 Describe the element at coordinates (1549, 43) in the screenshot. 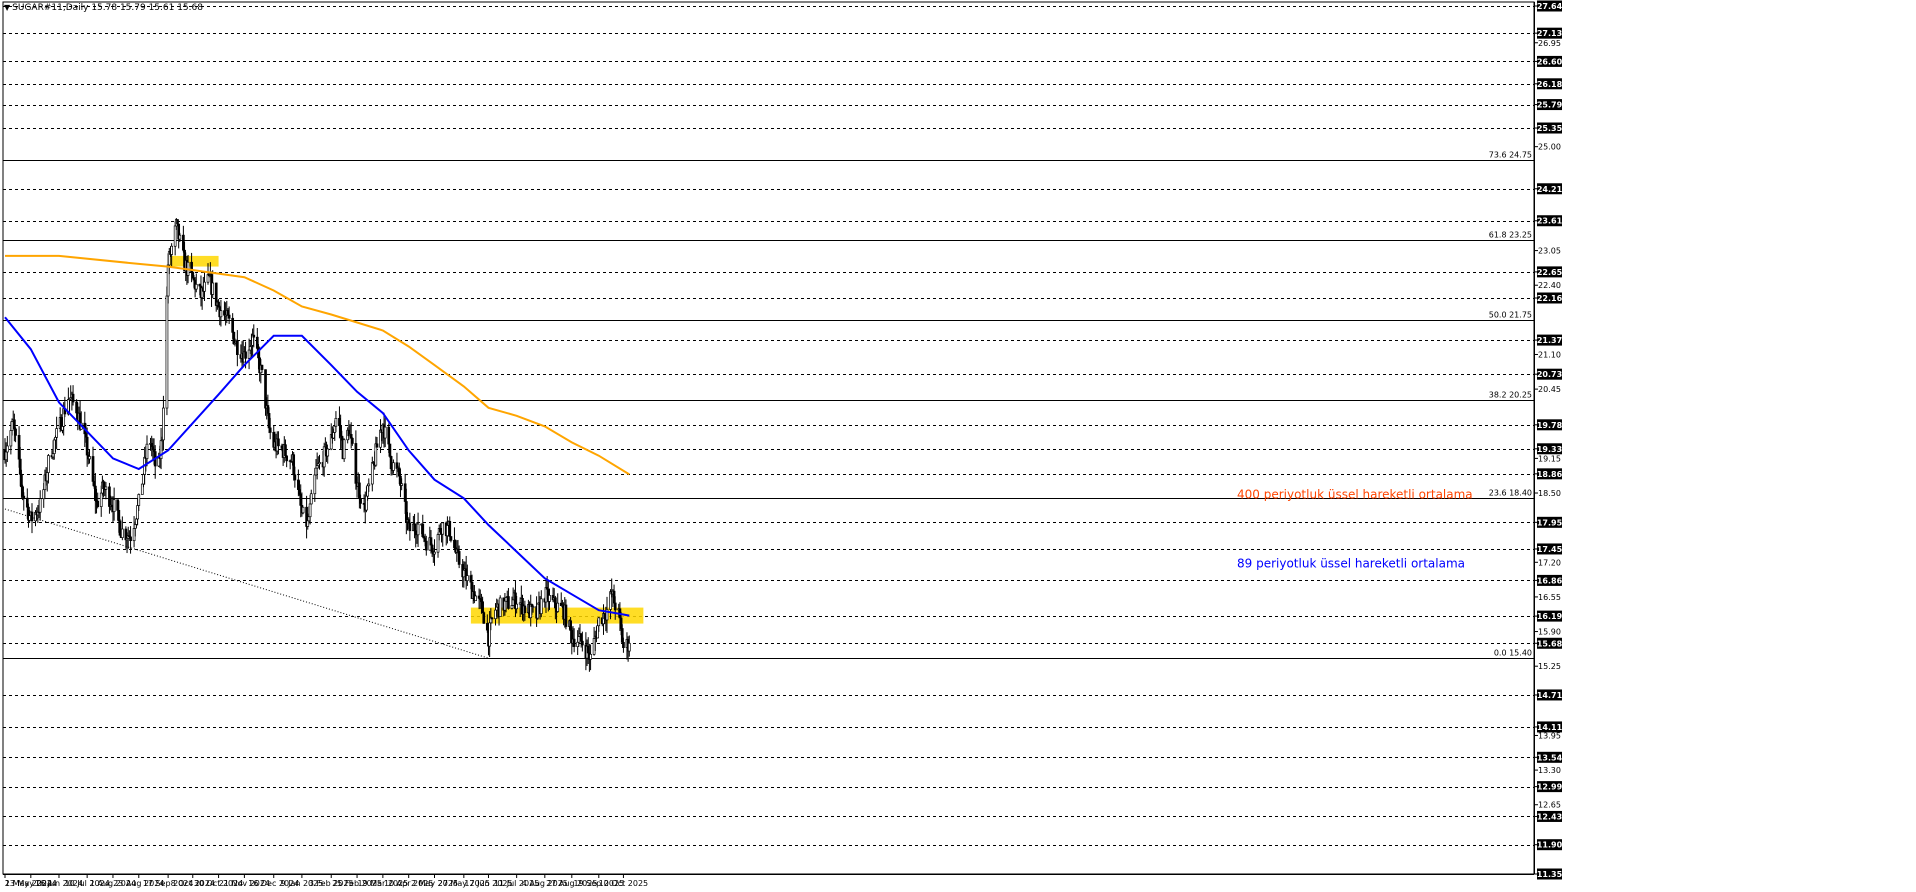

I see `price-axis-label: 26.95` at that location.